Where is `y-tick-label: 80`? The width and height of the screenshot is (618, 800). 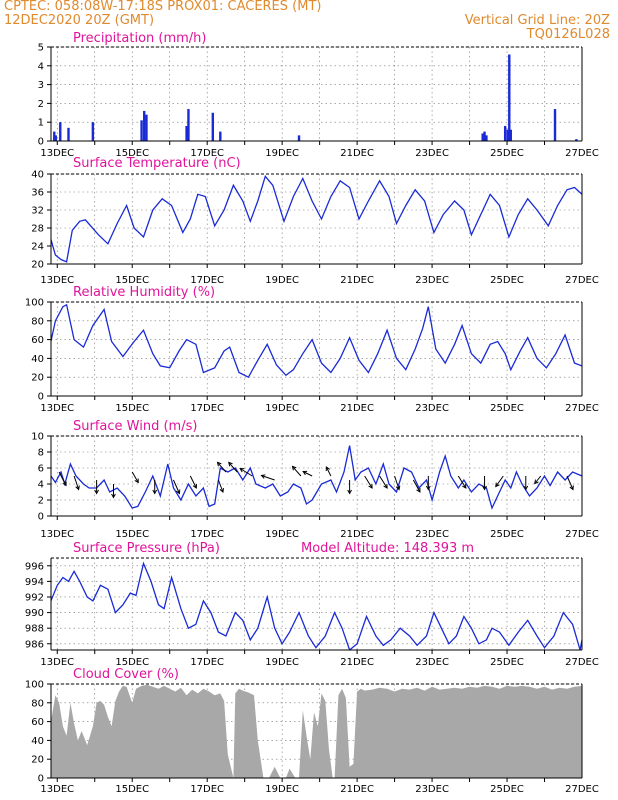
y-tick-label: 80 is located at coordinates (37, 703).